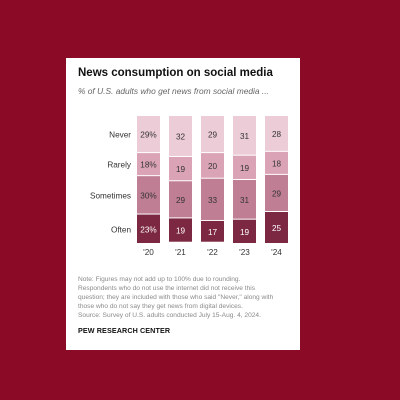 Image resolution: width=400 pixels, height=400 pixels. I want to click on data-label: 17, so click(213, 232).